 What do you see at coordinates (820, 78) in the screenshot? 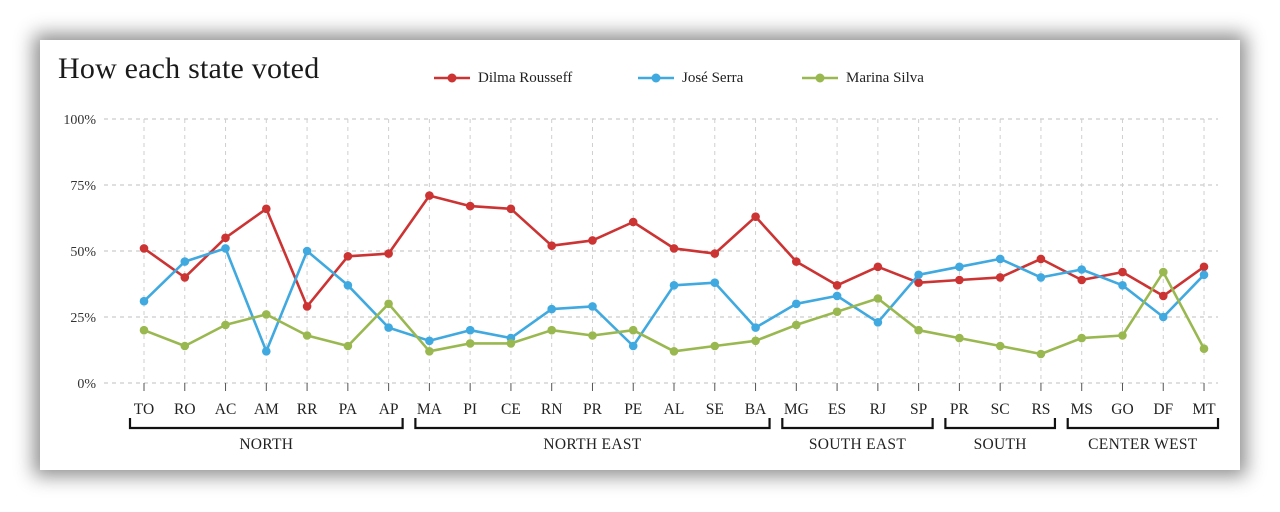
I see `legend-swatch-marina` at bounding box center [820, 78].